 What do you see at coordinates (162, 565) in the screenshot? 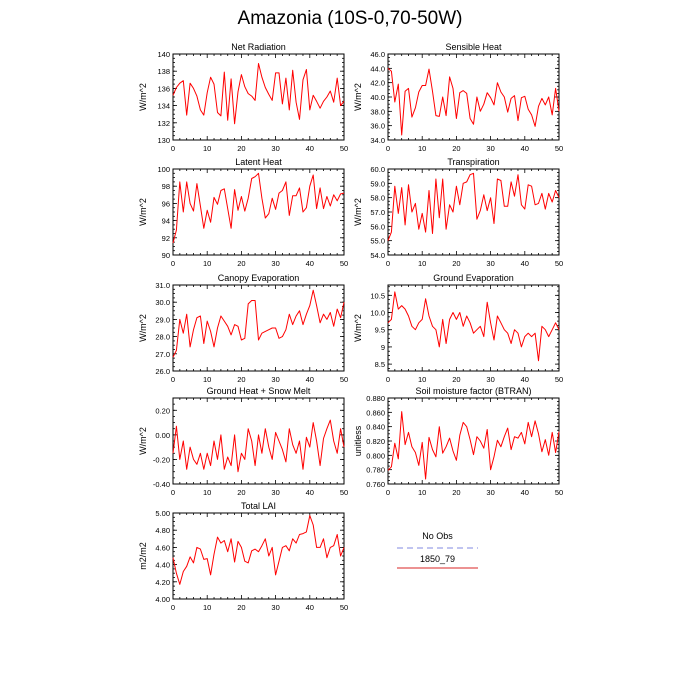
I see `y-tick-label: 4.40` at bounding box center [162, 565].